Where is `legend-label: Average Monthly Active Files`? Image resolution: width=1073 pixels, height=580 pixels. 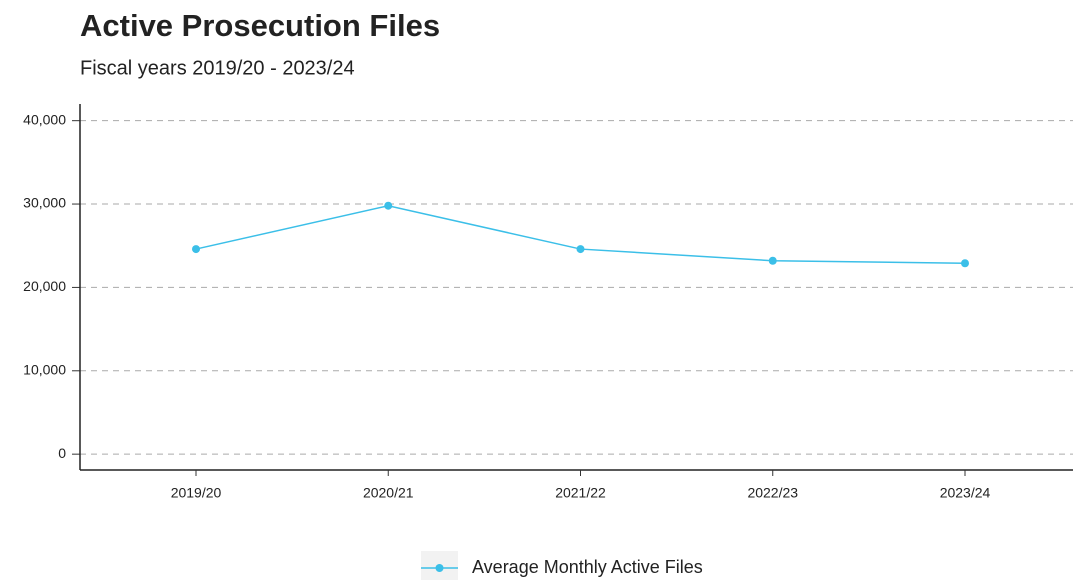 legend-label: Average Monthly Active Files is located at coordinates (587, 567).